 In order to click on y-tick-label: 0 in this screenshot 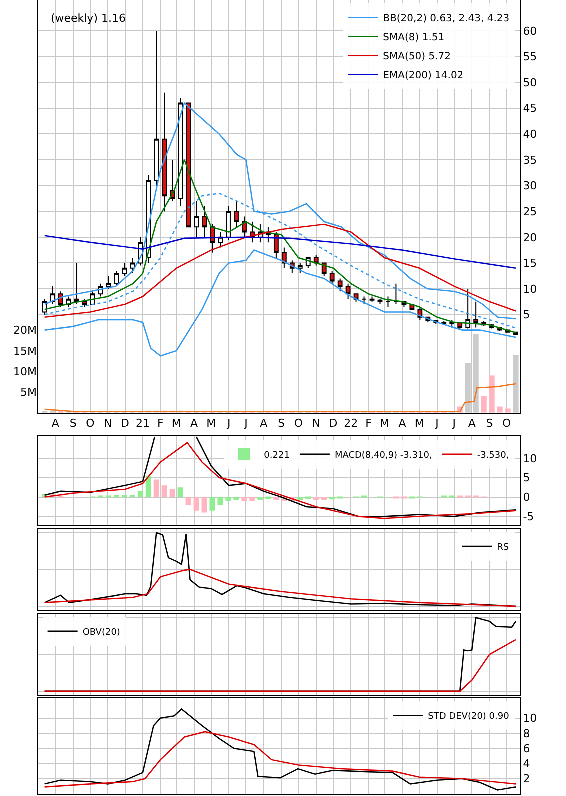, I will do `click(526, 497)`.